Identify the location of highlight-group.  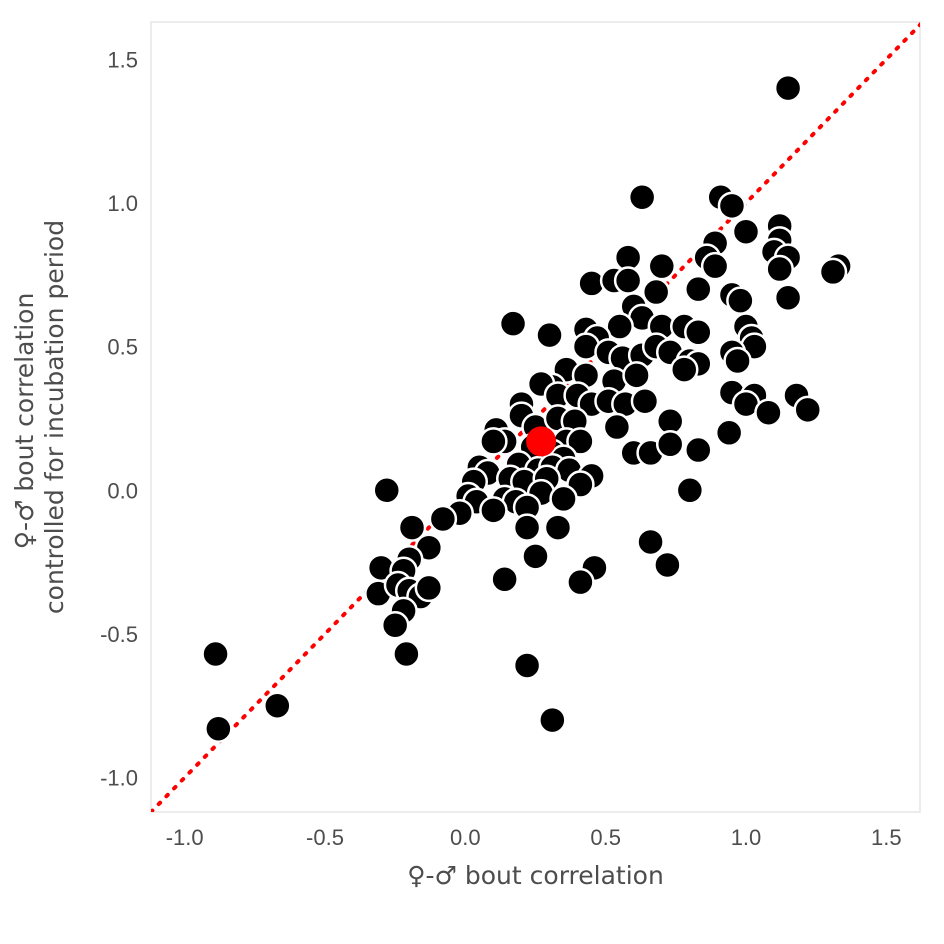
(541, 441).